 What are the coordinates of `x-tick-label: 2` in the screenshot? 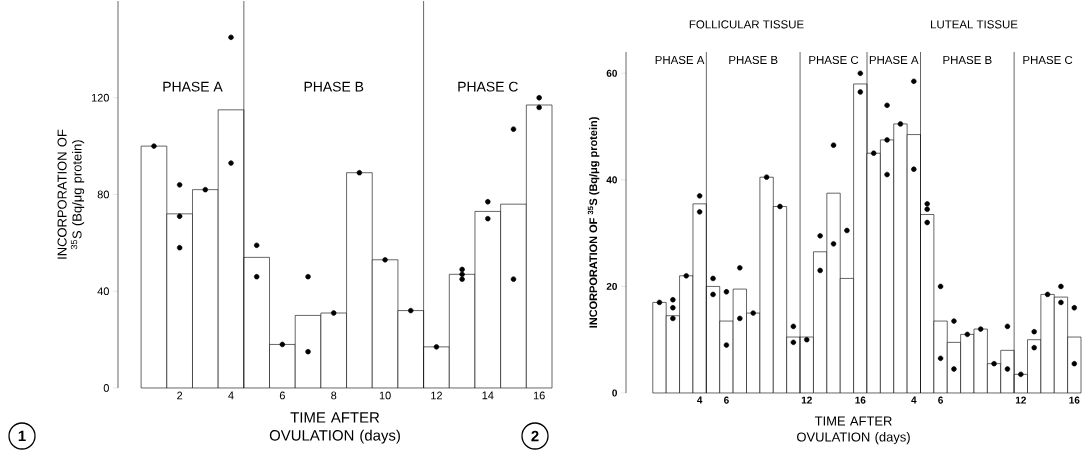 It's located at (180, 395).